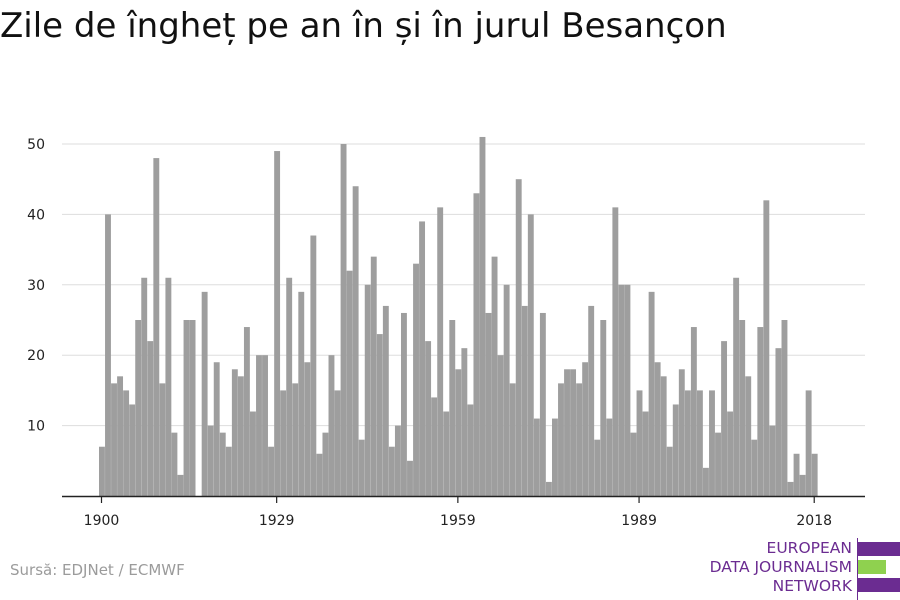 This screenshot has width=900, height=600. I want to click on bar-1952, so click(416, 379).